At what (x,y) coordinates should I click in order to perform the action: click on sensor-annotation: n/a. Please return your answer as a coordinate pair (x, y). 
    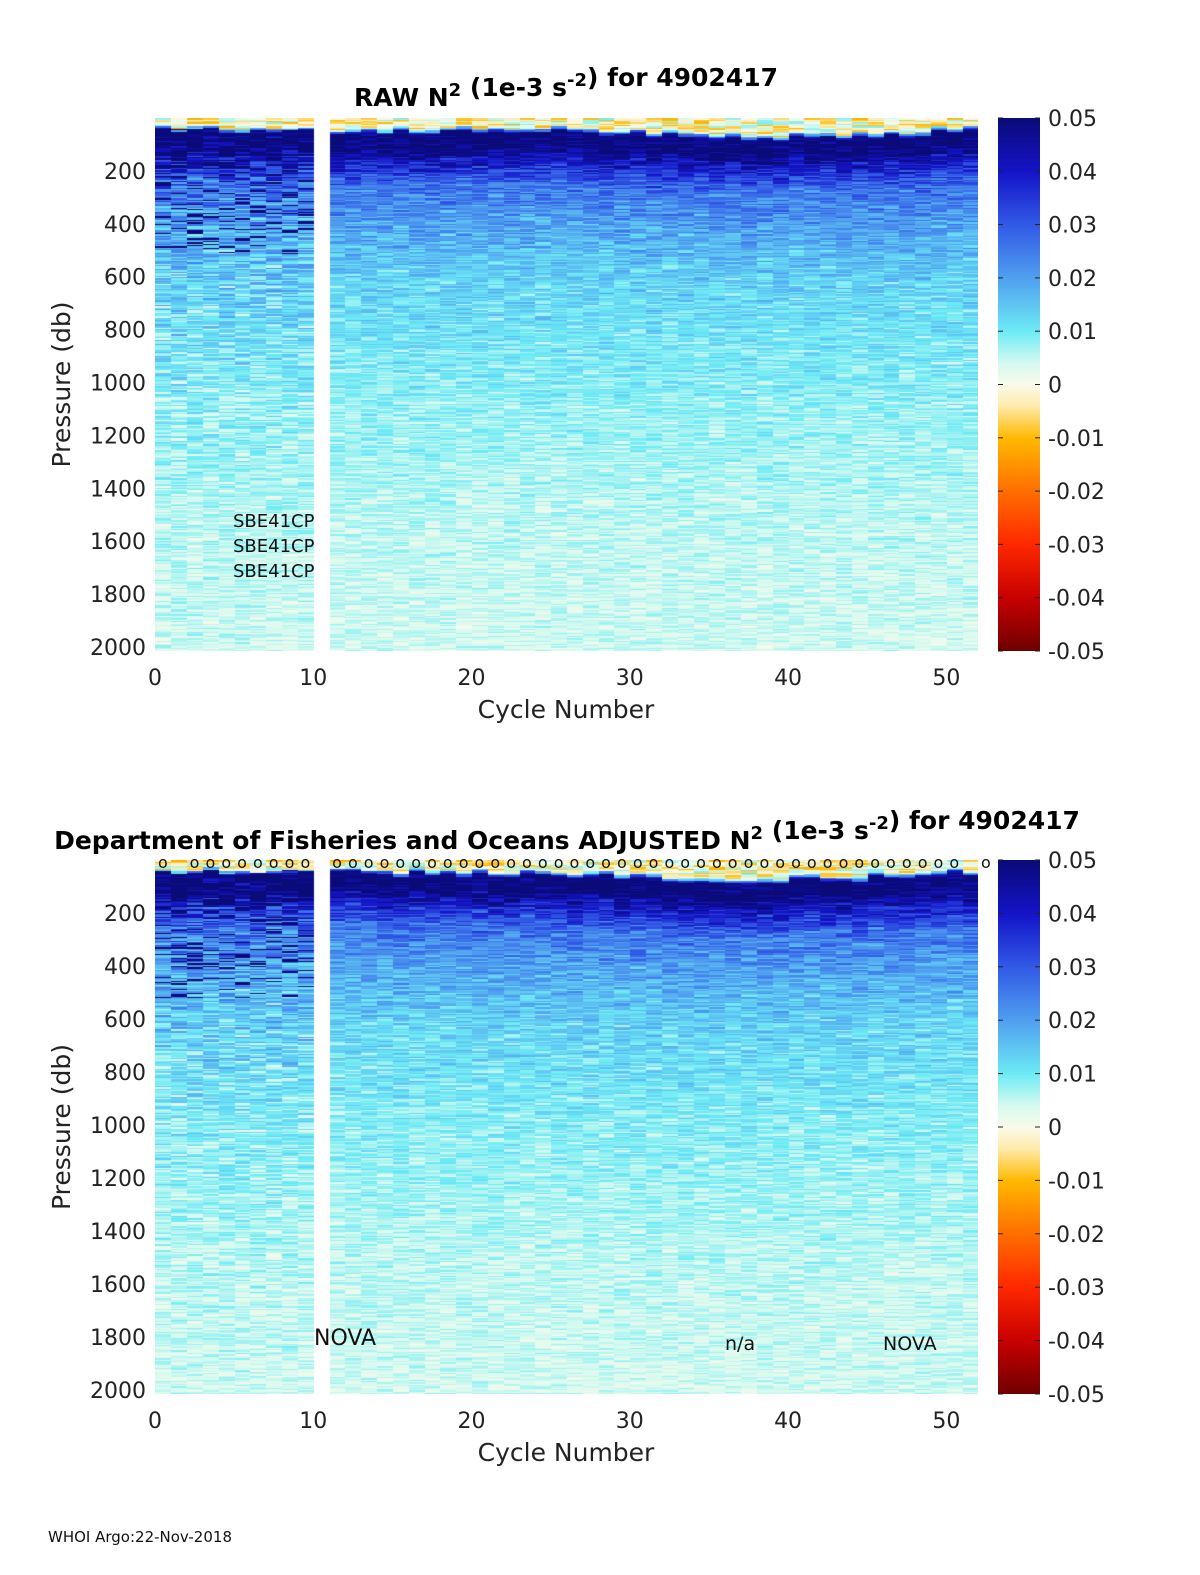
    Looking at the image, I should click on (740, 1344).